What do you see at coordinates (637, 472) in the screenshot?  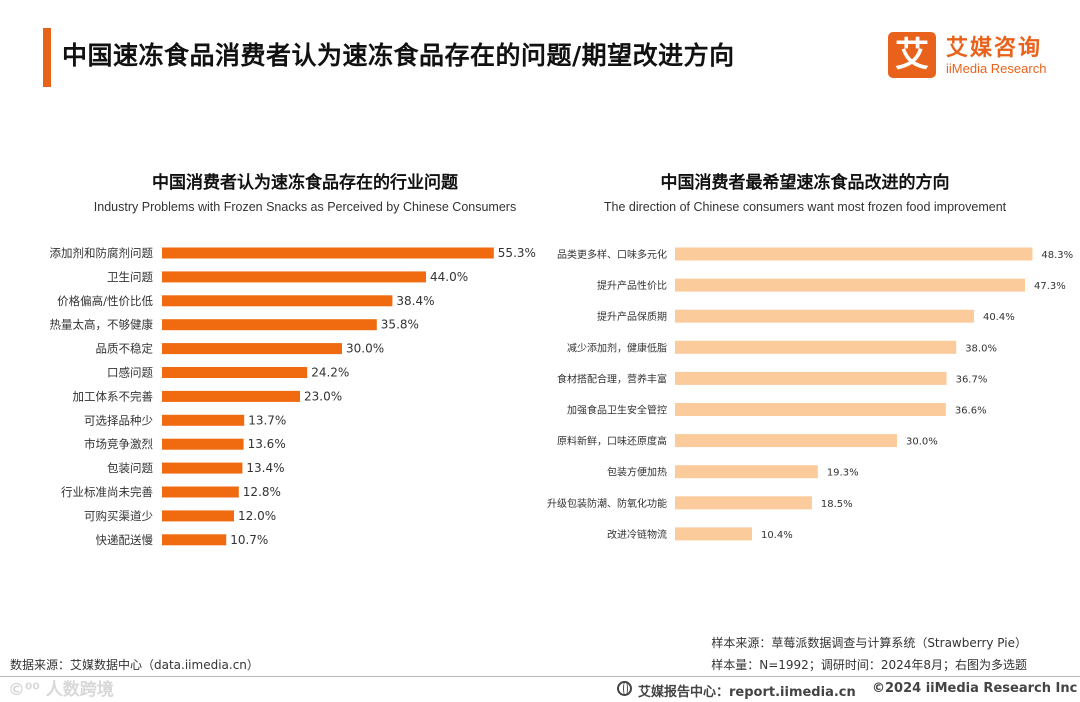 I see `category-label: 包装方便加热` at bounding box center [637, 472].